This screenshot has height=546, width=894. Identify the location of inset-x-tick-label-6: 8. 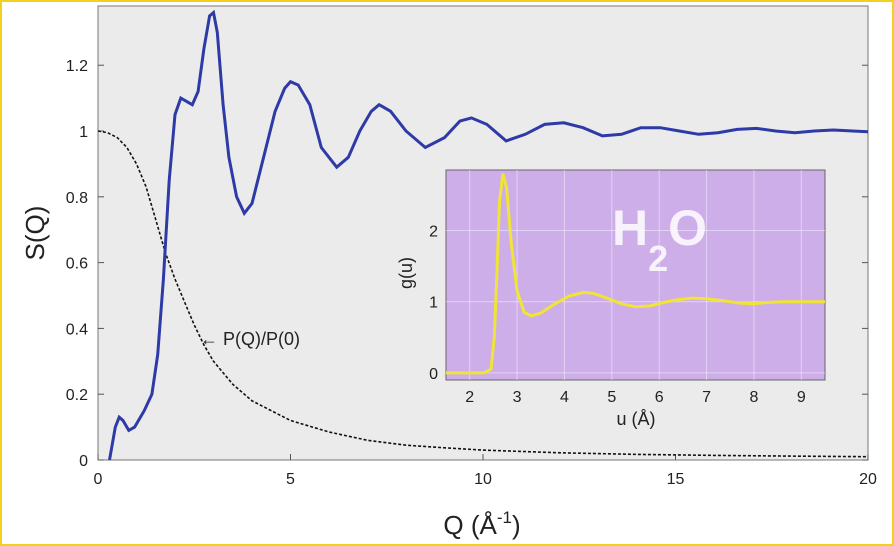
(753, 397).